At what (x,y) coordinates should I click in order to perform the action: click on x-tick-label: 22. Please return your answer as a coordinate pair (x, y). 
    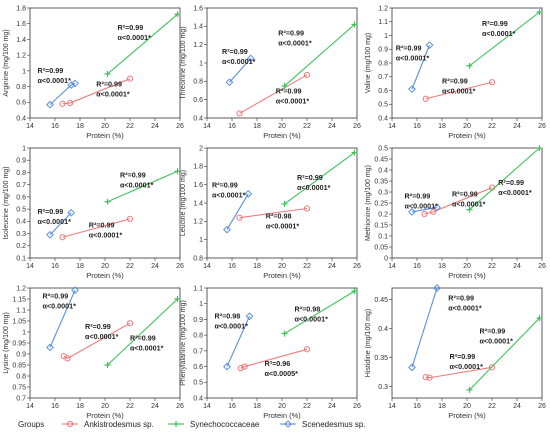
    Looking at the image, I should click on (492, 406).